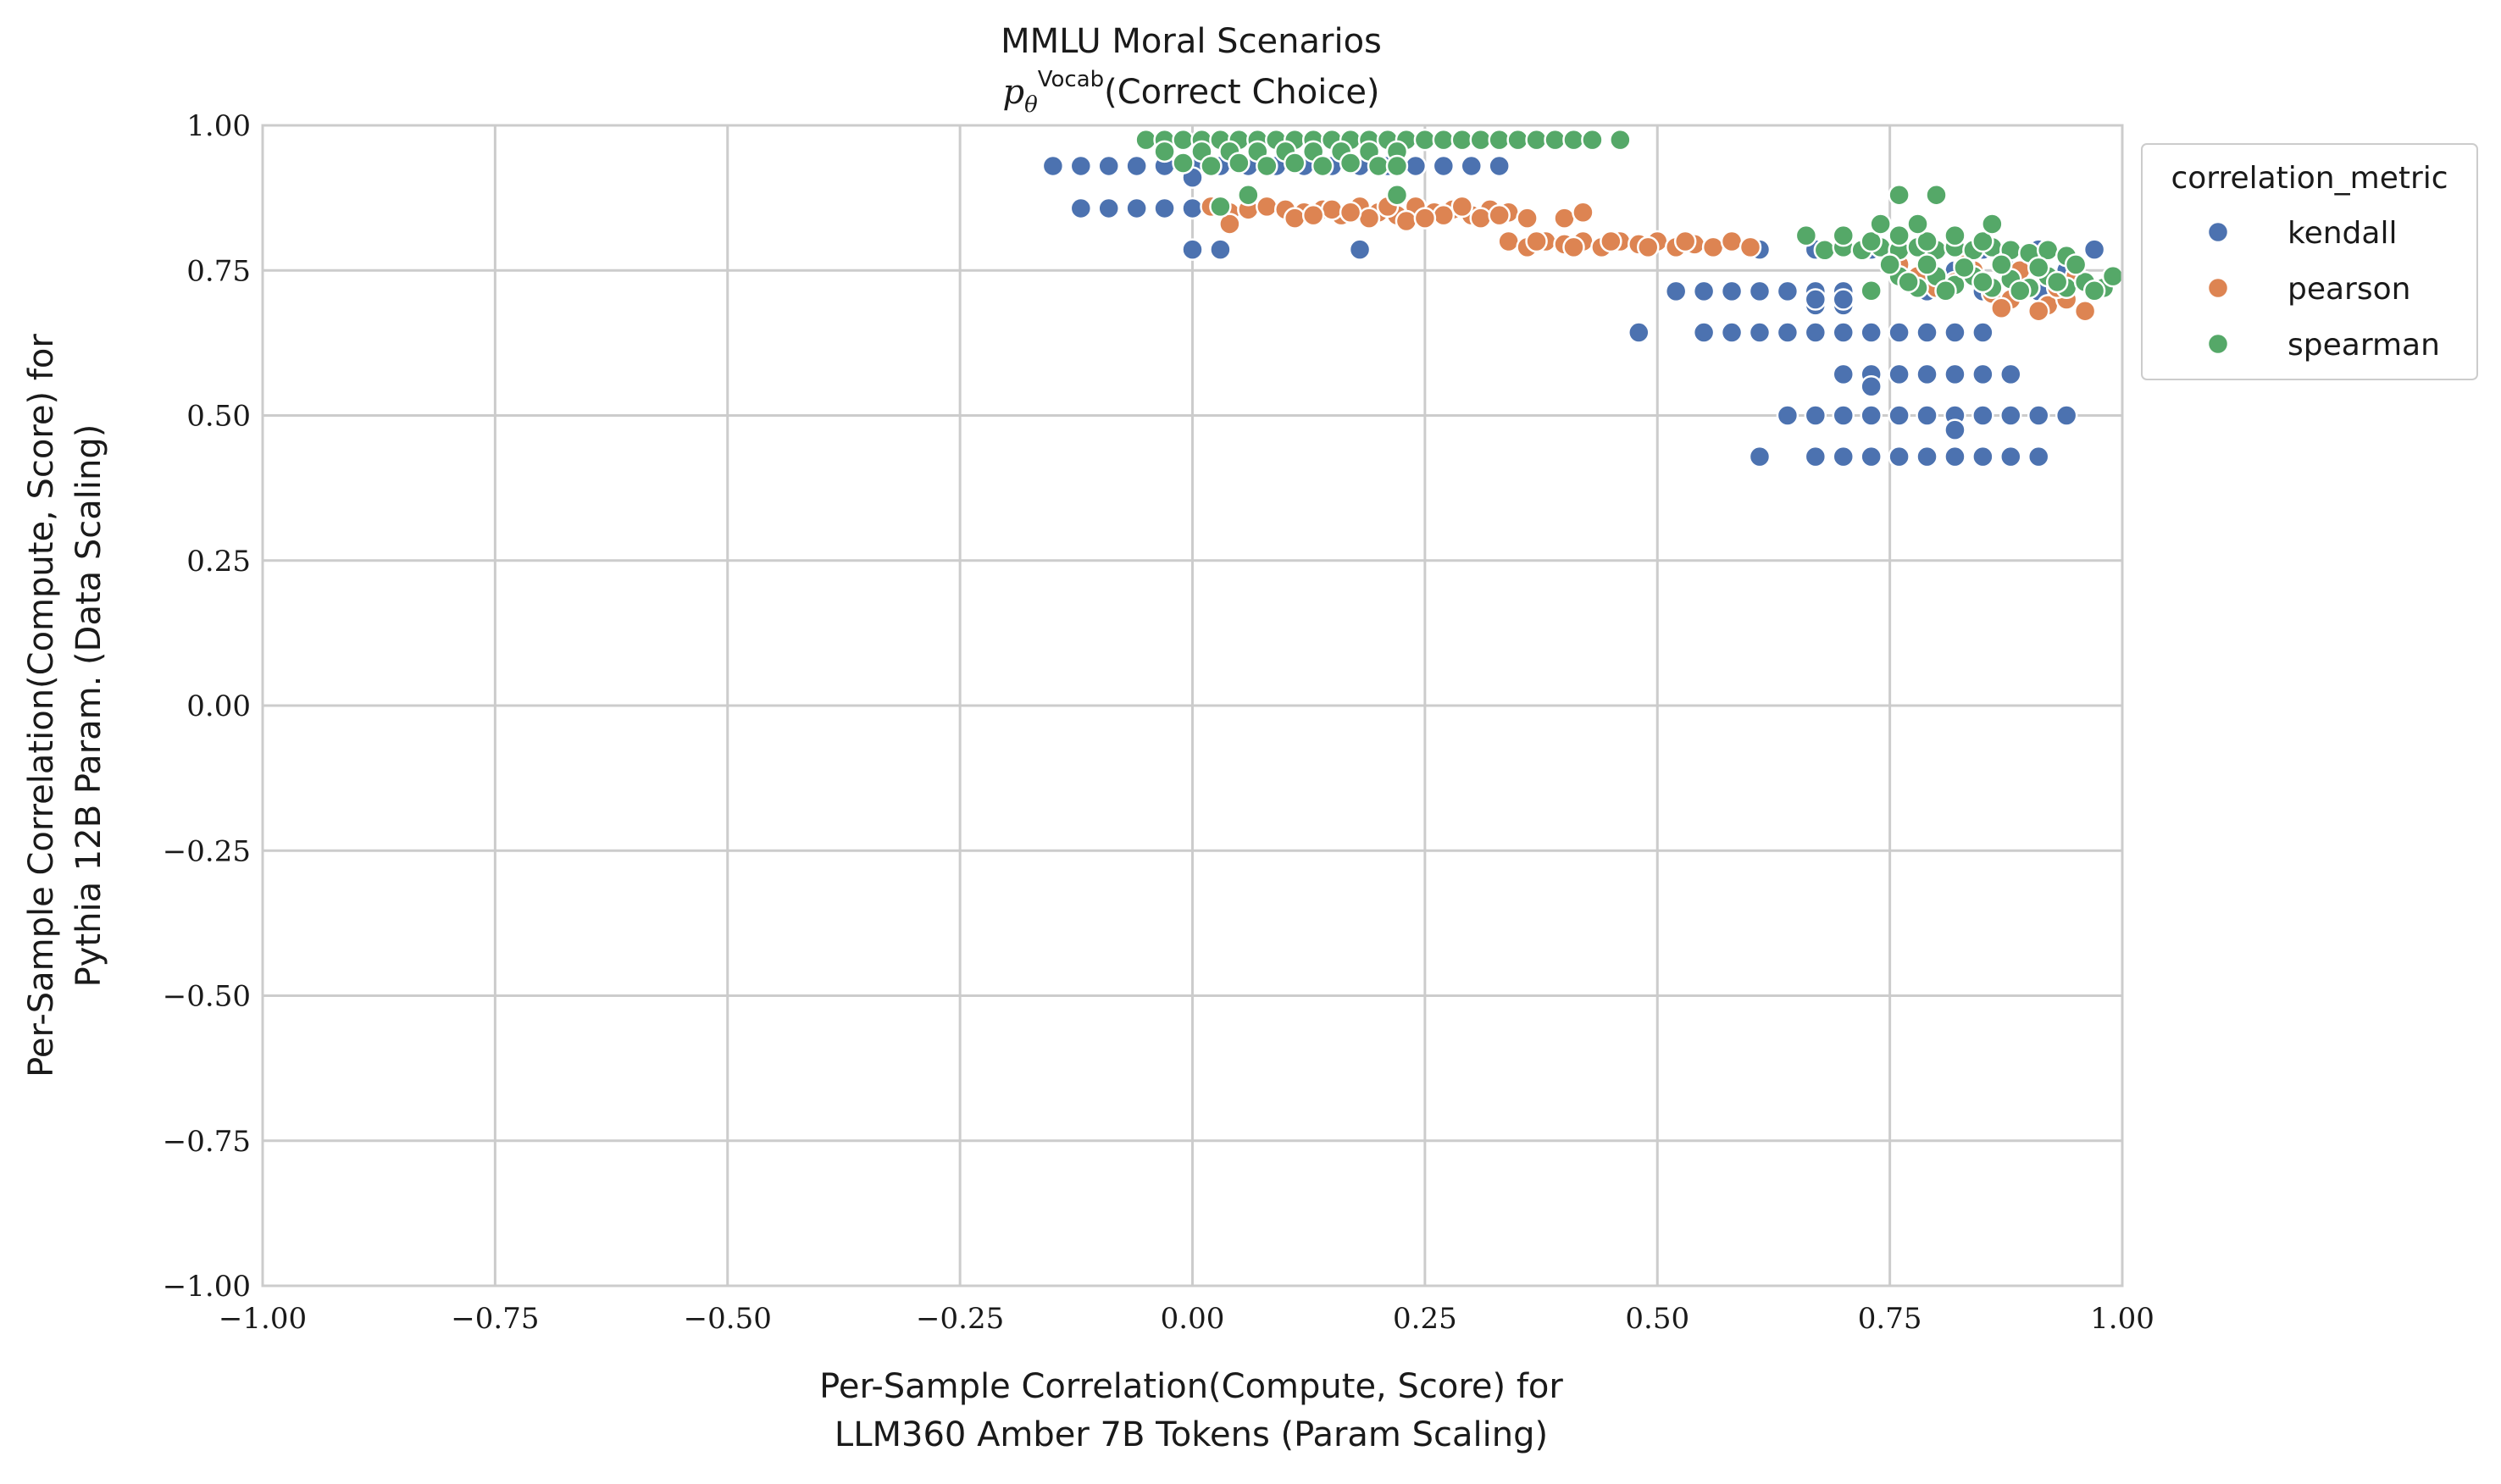 Image resolution: width=2501 pixels, height=1484 pixels. Describe the element at coordinates (2218, 288) in the screenshot. I see `legend-marker-pearson` at that location.